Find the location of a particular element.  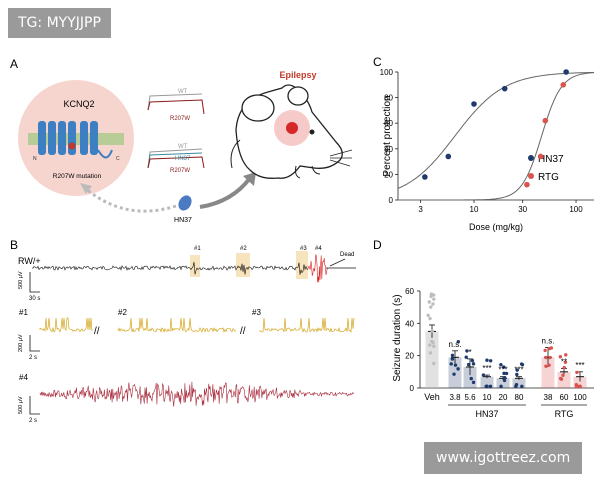

event-marker-3: #3 is located at coordinates (303, 249).